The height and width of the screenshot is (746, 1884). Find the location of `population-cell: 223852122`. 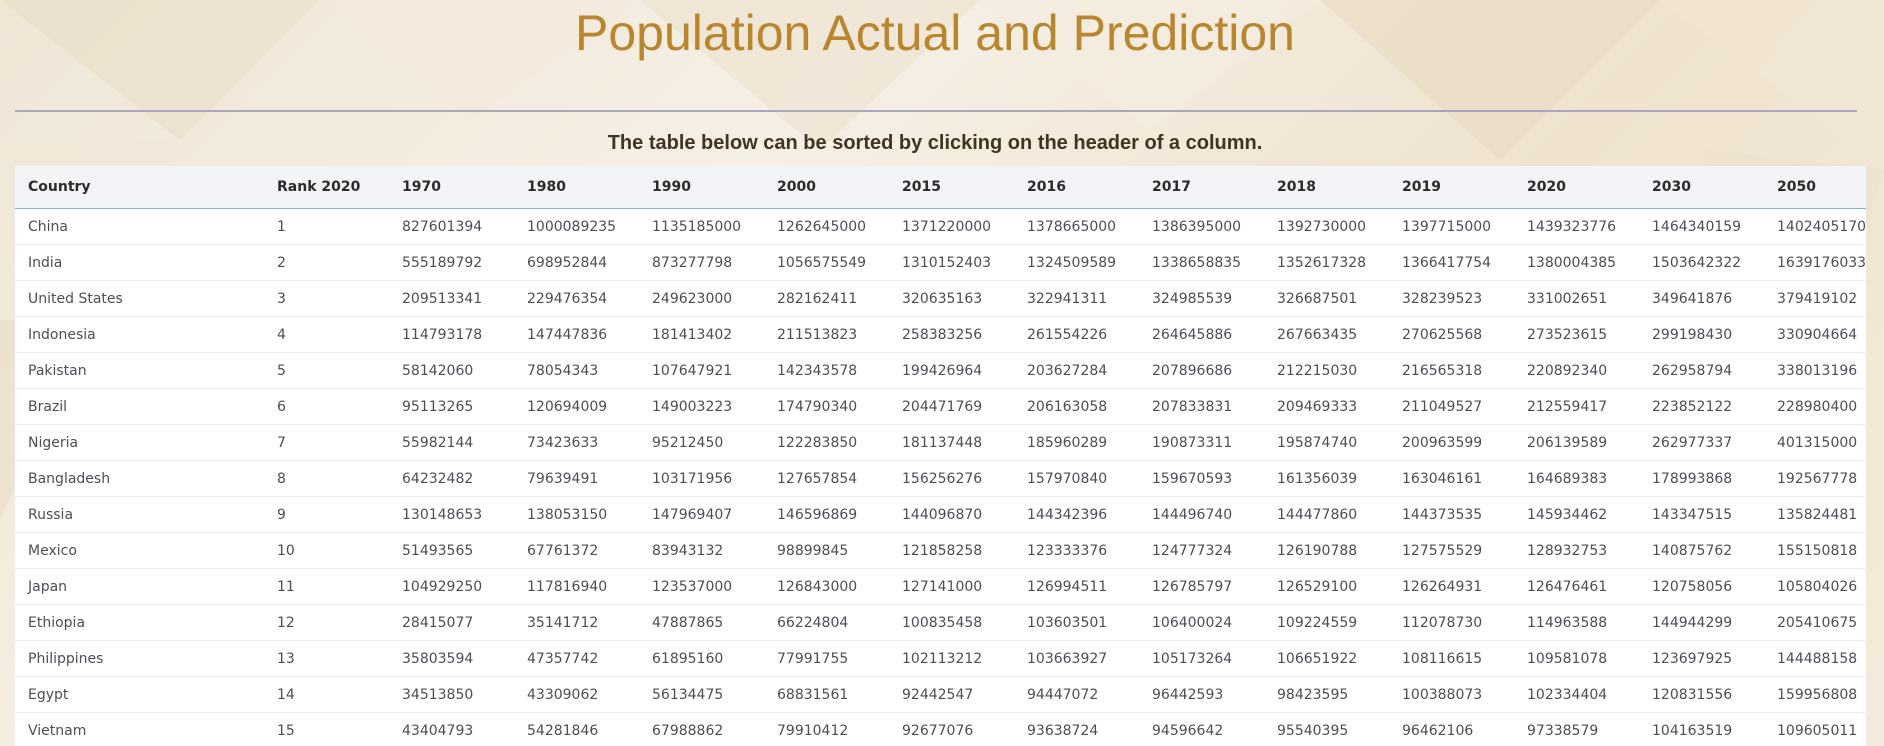

population-cell: 223852122 is located at coordinates (1701, 406).